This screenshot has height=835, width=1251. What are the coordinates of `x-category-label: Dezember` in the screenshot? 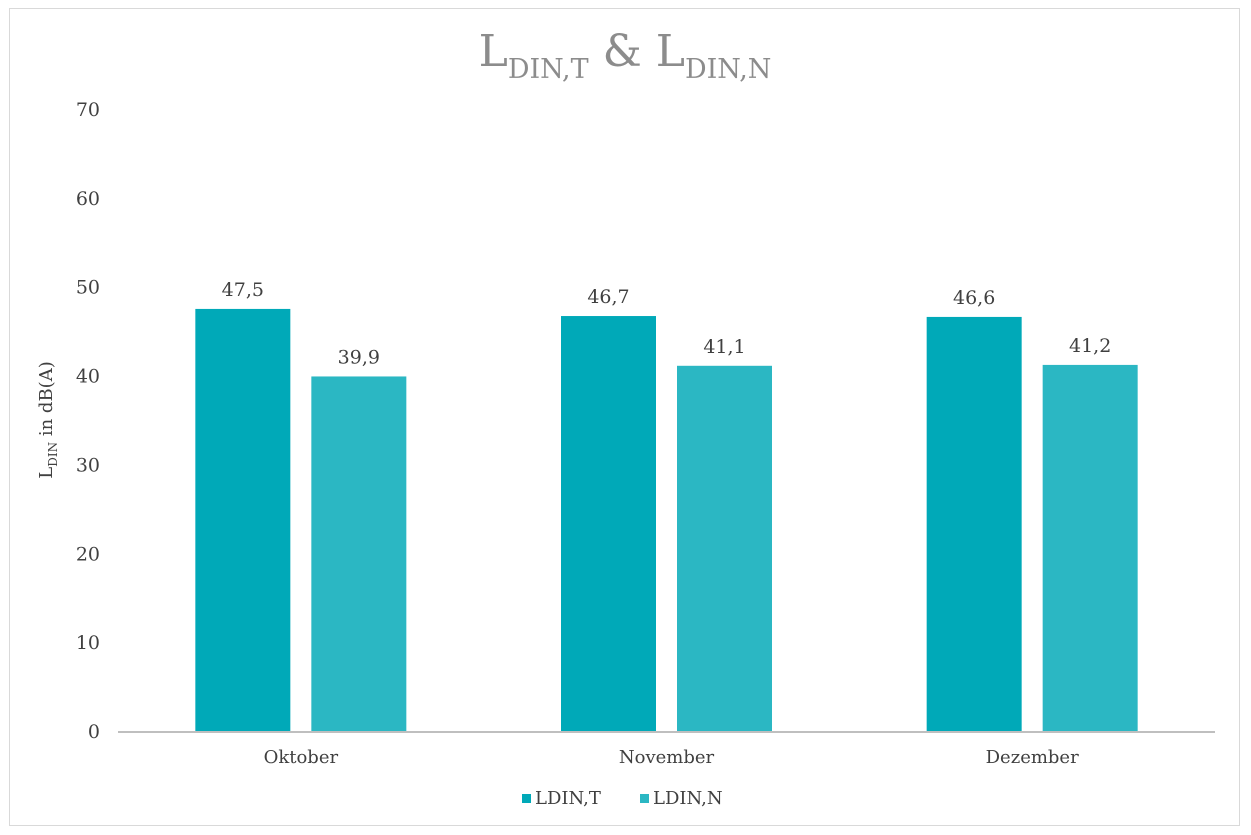 It's located at (1032, 757).